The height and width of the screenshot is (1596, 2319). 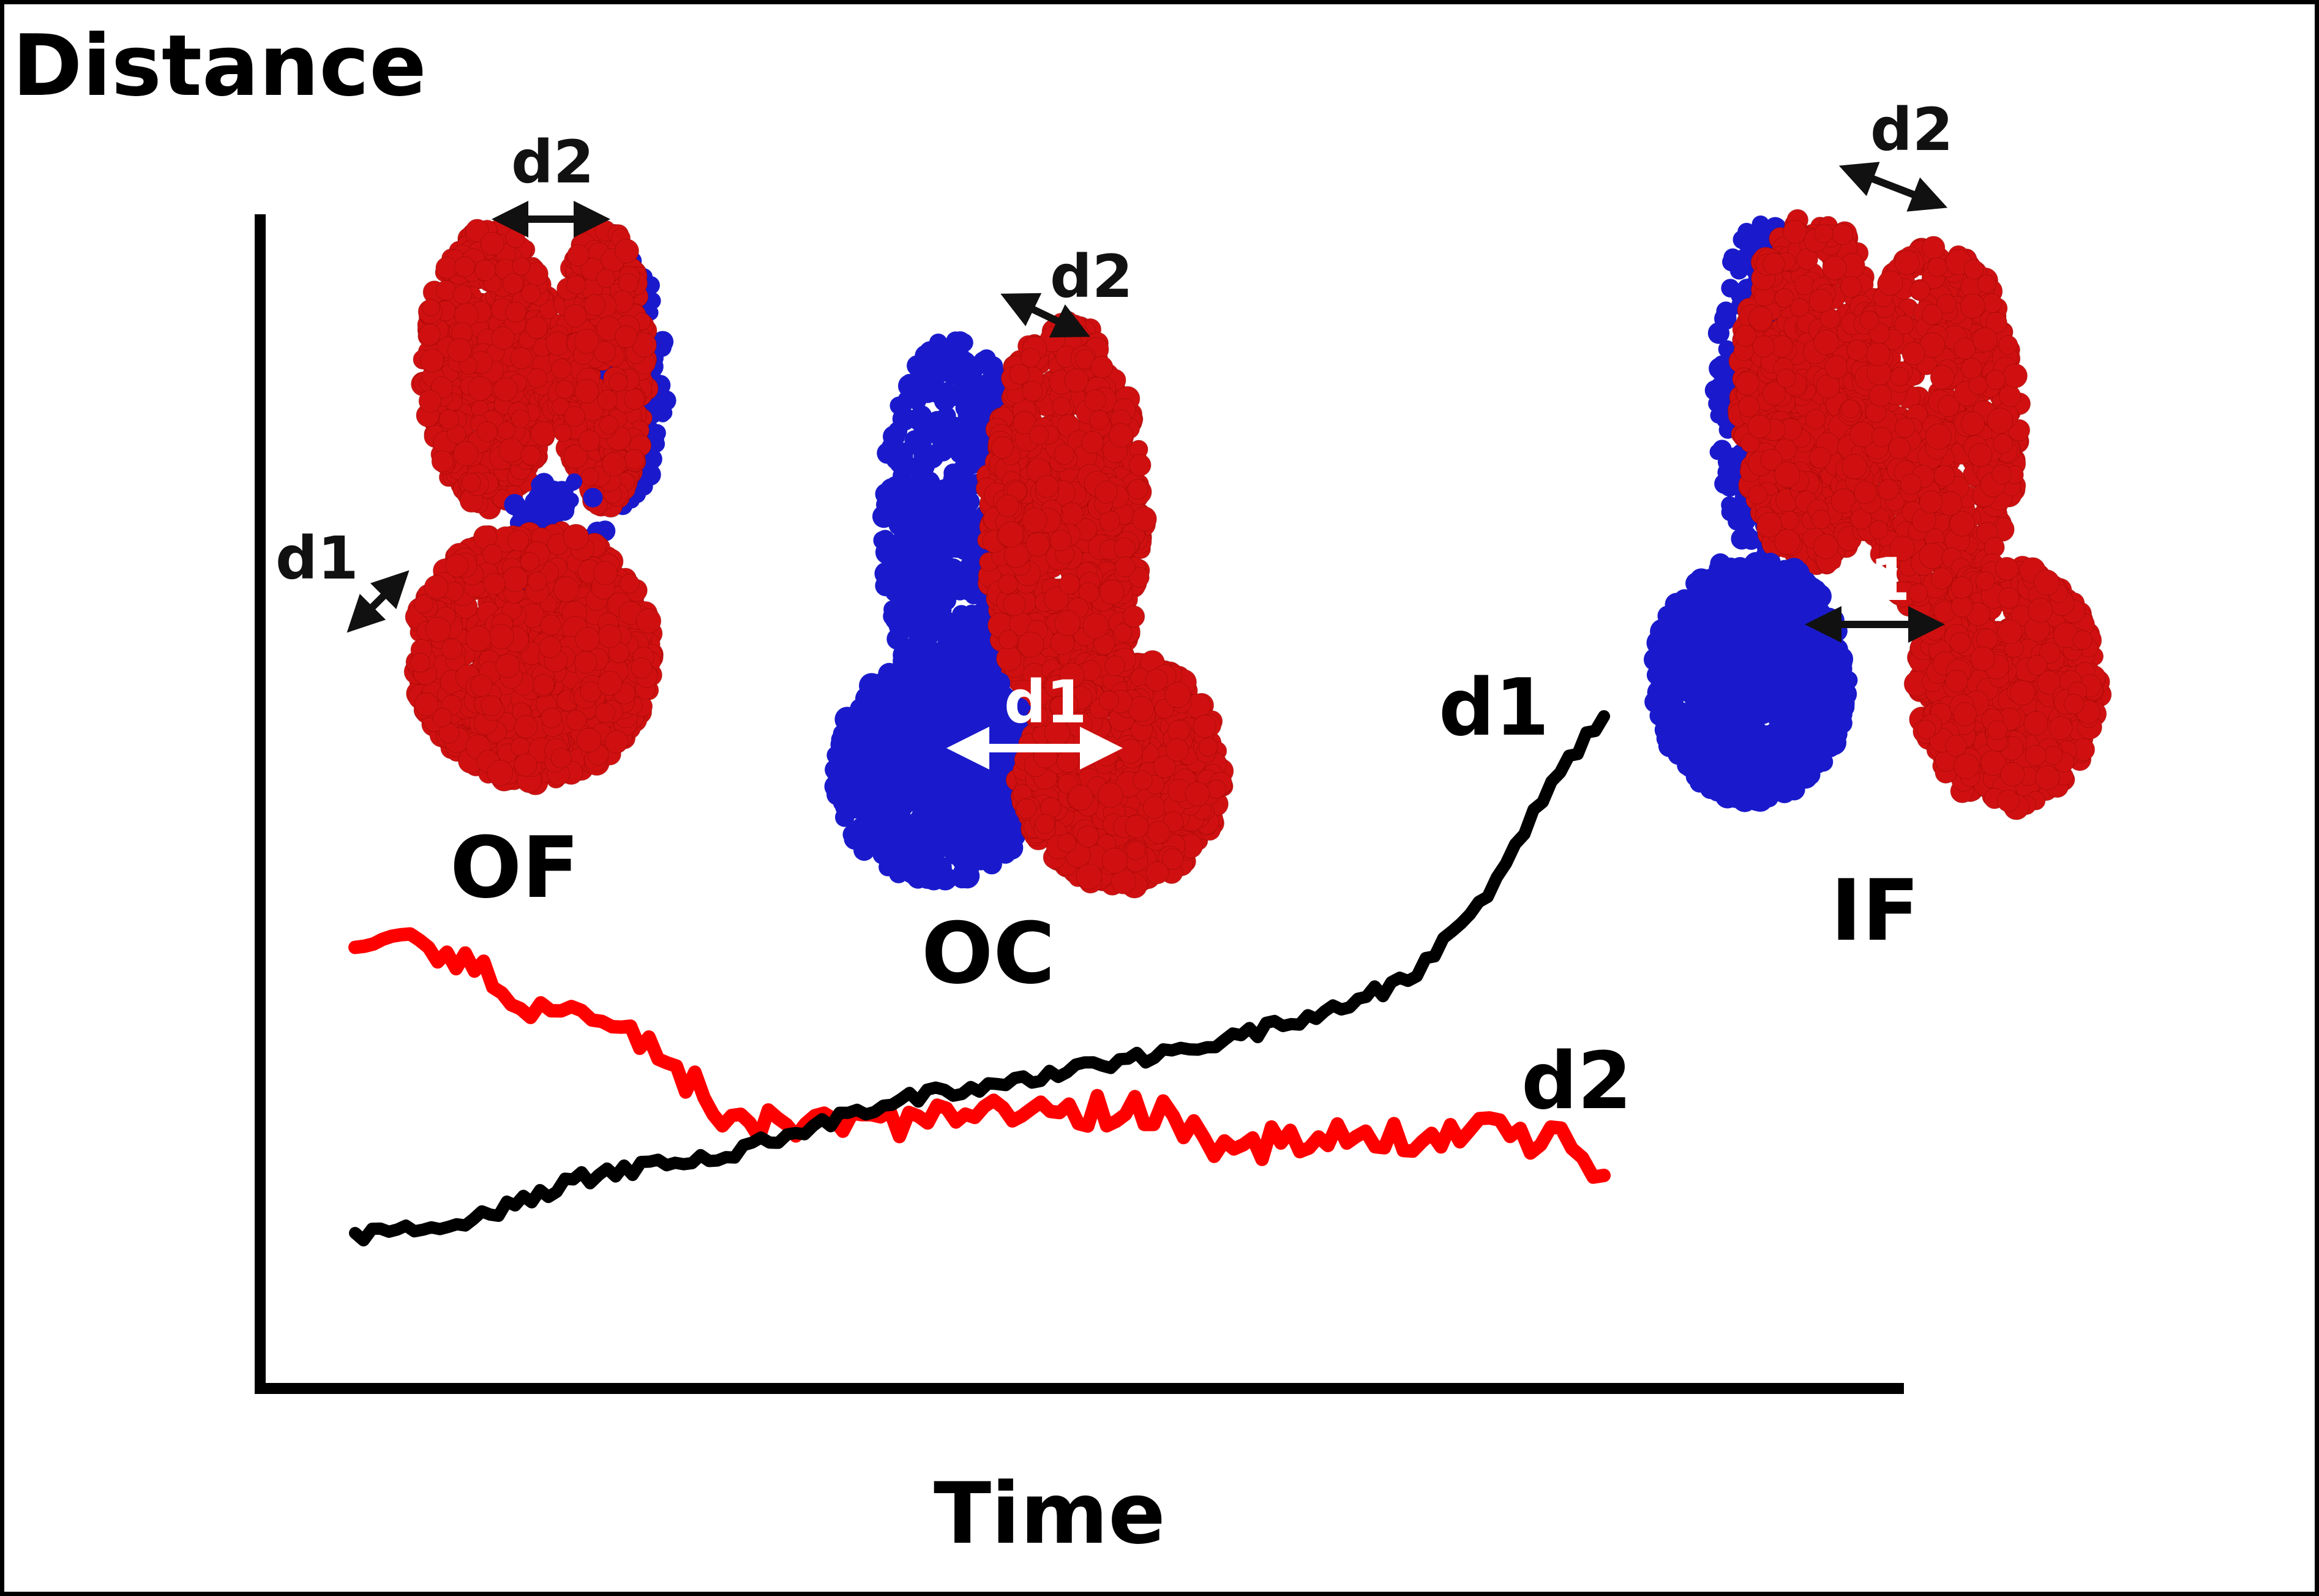 I want to click on of-structure, so click(x=539, y=507).